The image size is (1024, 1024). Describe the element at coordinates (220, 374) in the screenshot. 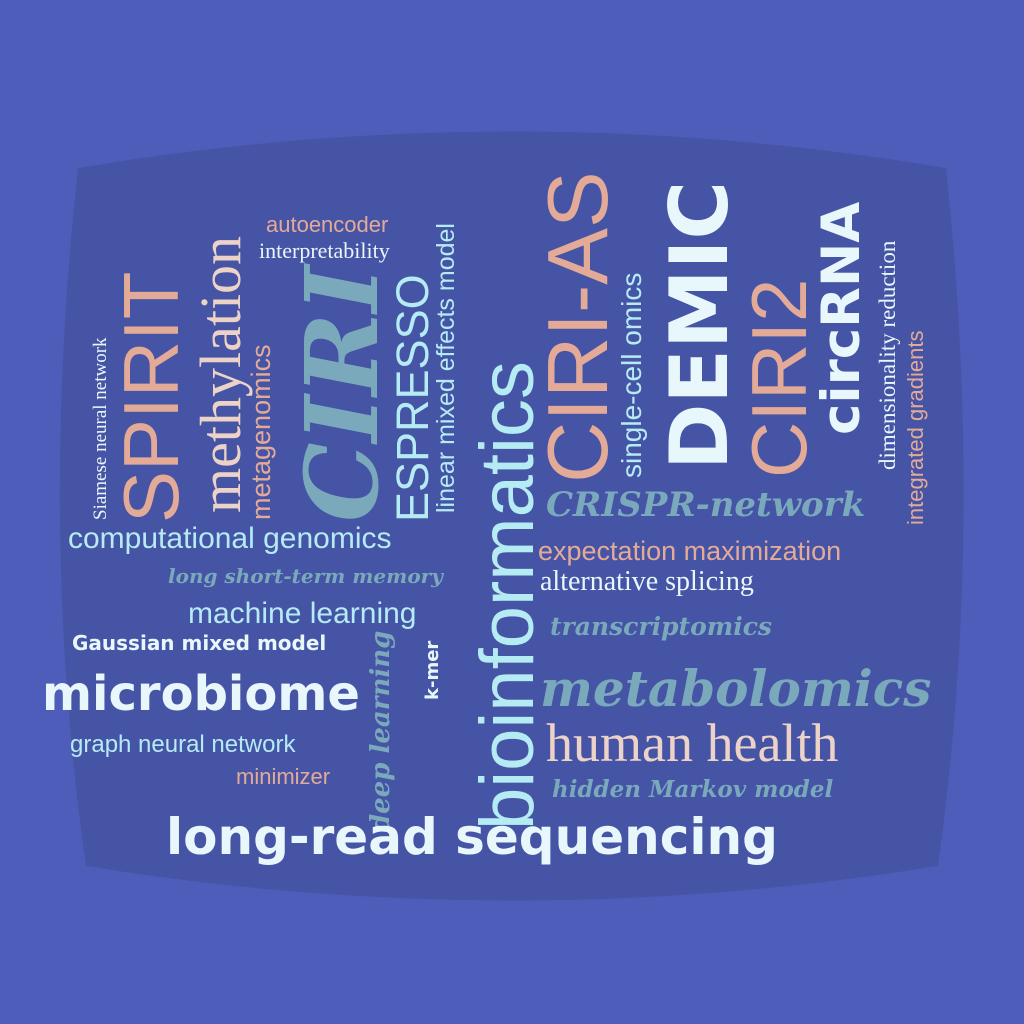

I see `word-methylation: methylation` at that location.